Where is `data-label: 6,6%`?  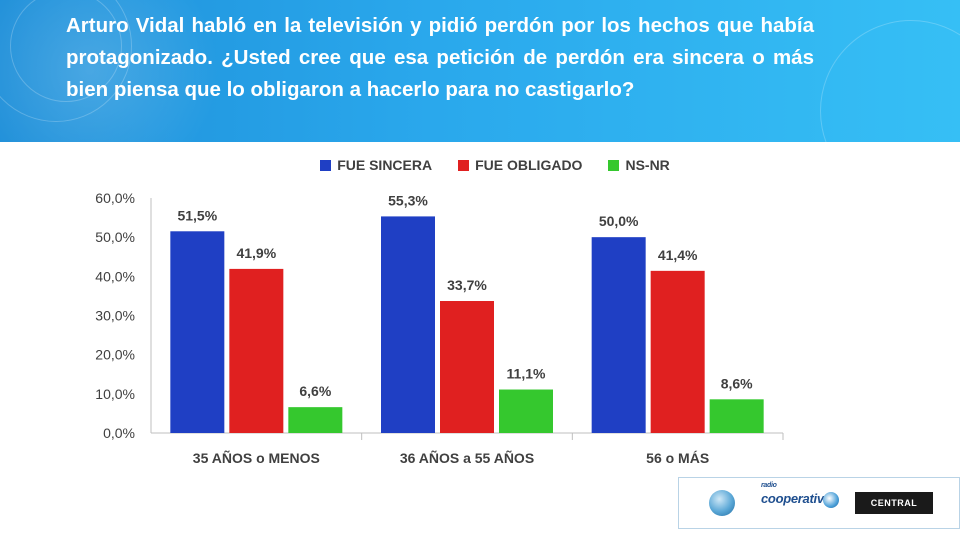
data-label: 6,6% is located at coordinates (315, 391).